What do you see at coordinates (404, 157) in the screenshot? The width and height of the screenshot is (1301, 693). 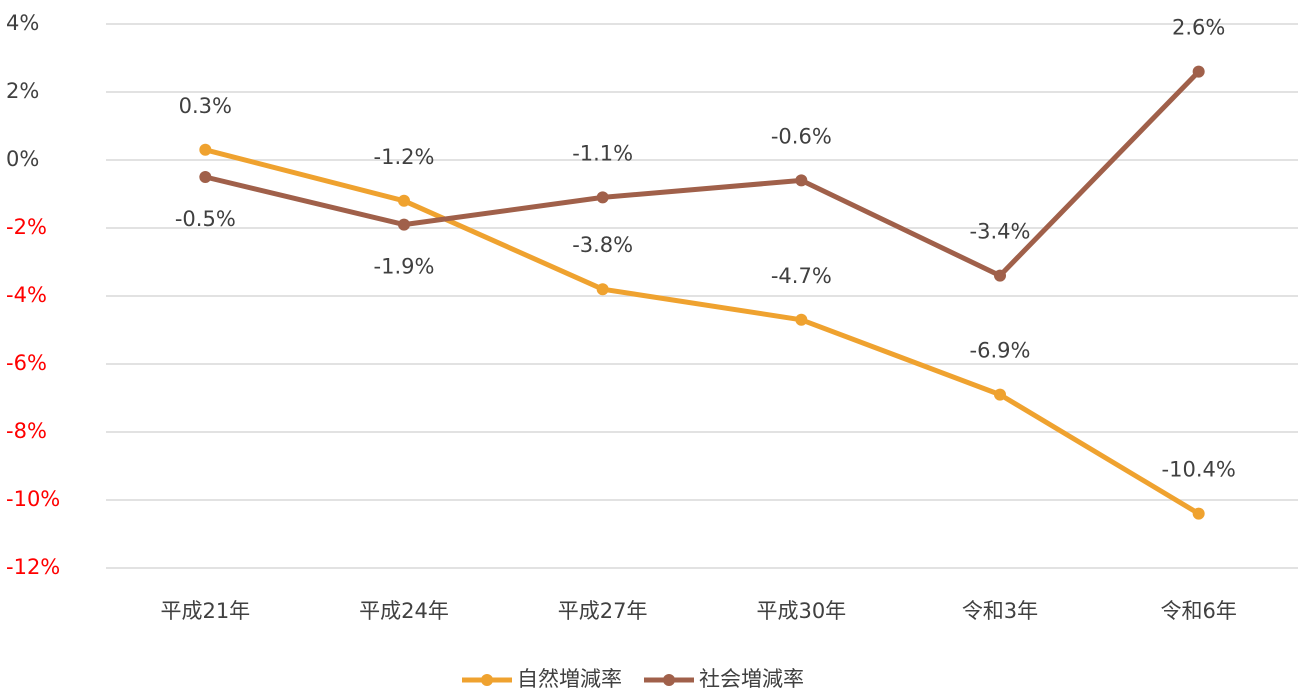 I see `data-label: -1.2%` at bounding box center [404, 157].